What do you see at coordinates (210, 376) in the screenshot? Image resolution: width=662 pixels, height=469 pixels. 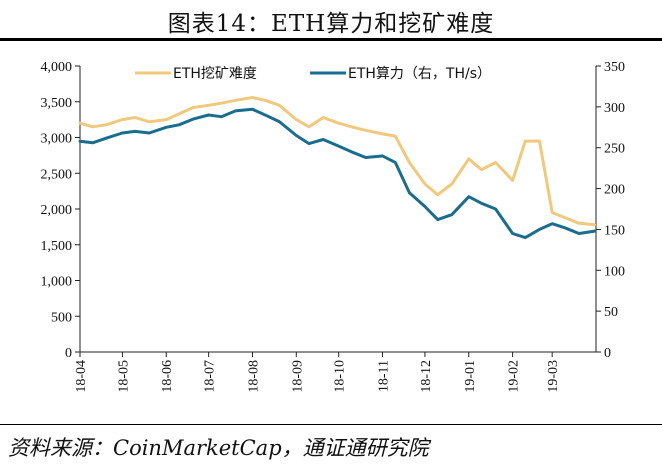 I see `x-tick-label: 18-07` at bounding box center [210, 376].